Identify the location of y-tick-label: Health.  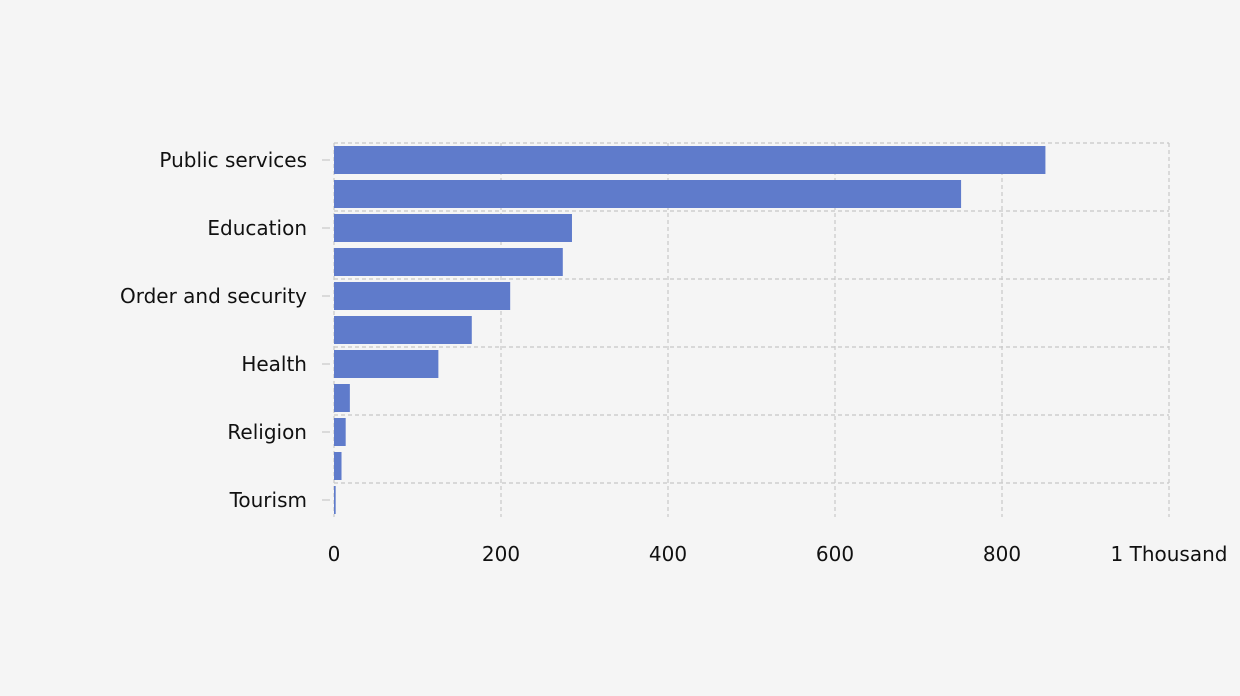
(274, 364).